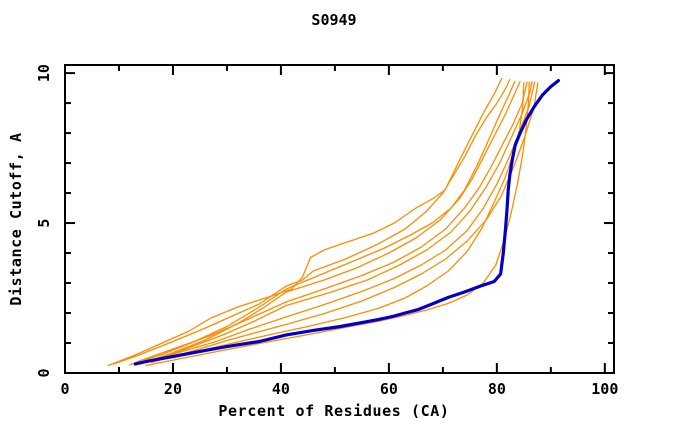 The width and height of the screenshot is (680, 440). I want to click on x-axis-title: Percent of Residues (CA), so click(333, 411).